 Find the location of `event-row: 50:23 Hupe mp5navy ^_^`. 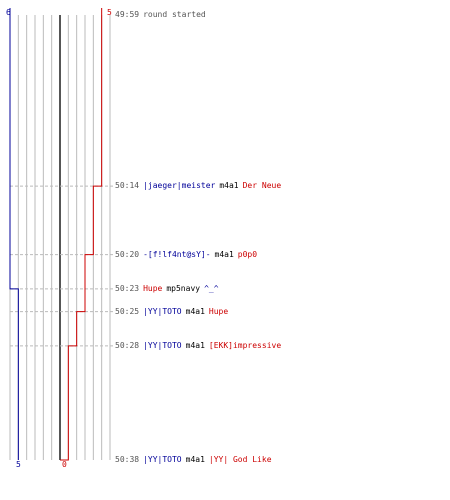

event-row: 50:23 Hupe mp5navy ^_^ is located at coordinates (169, 289).